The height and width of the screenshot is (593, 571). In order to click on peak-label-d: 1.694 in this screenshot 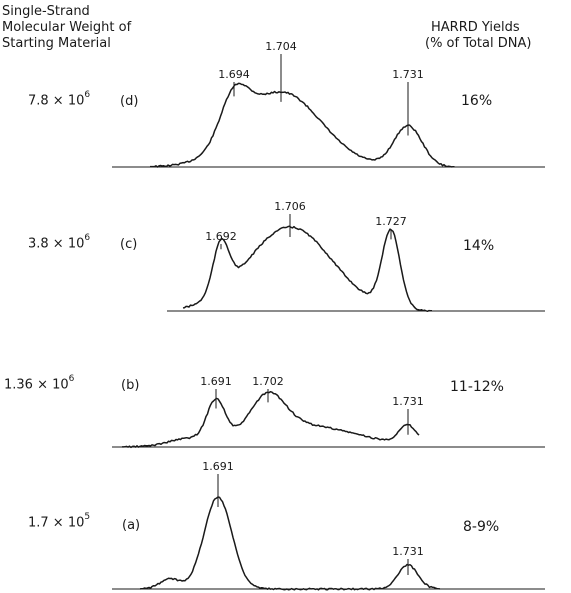, I will do `click(234, 74)`.